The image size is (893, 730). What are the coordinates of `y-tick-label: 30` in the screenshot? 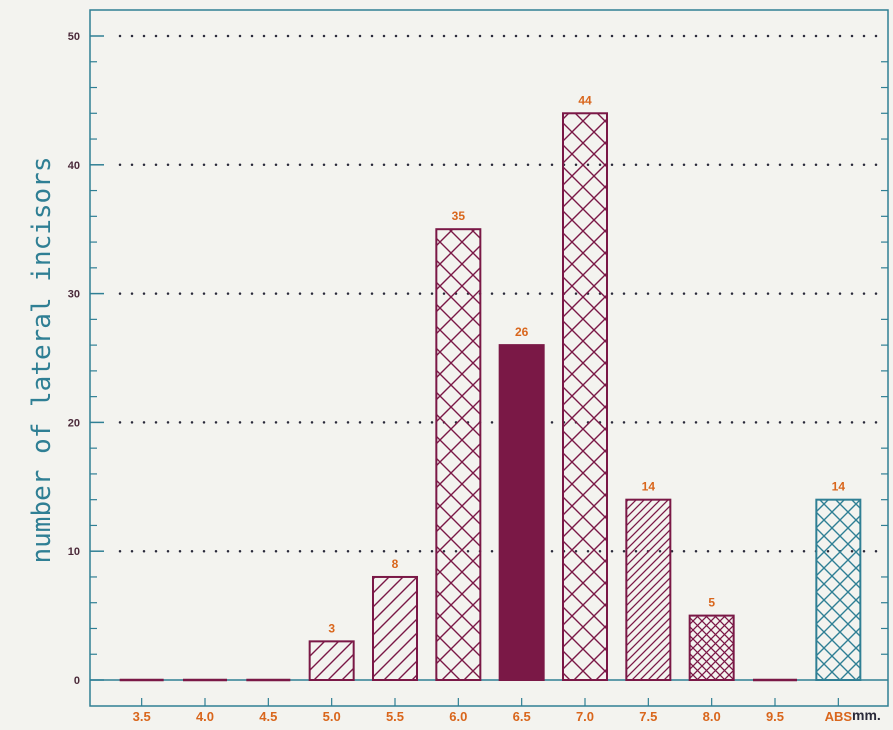 It's located at (74, 295).